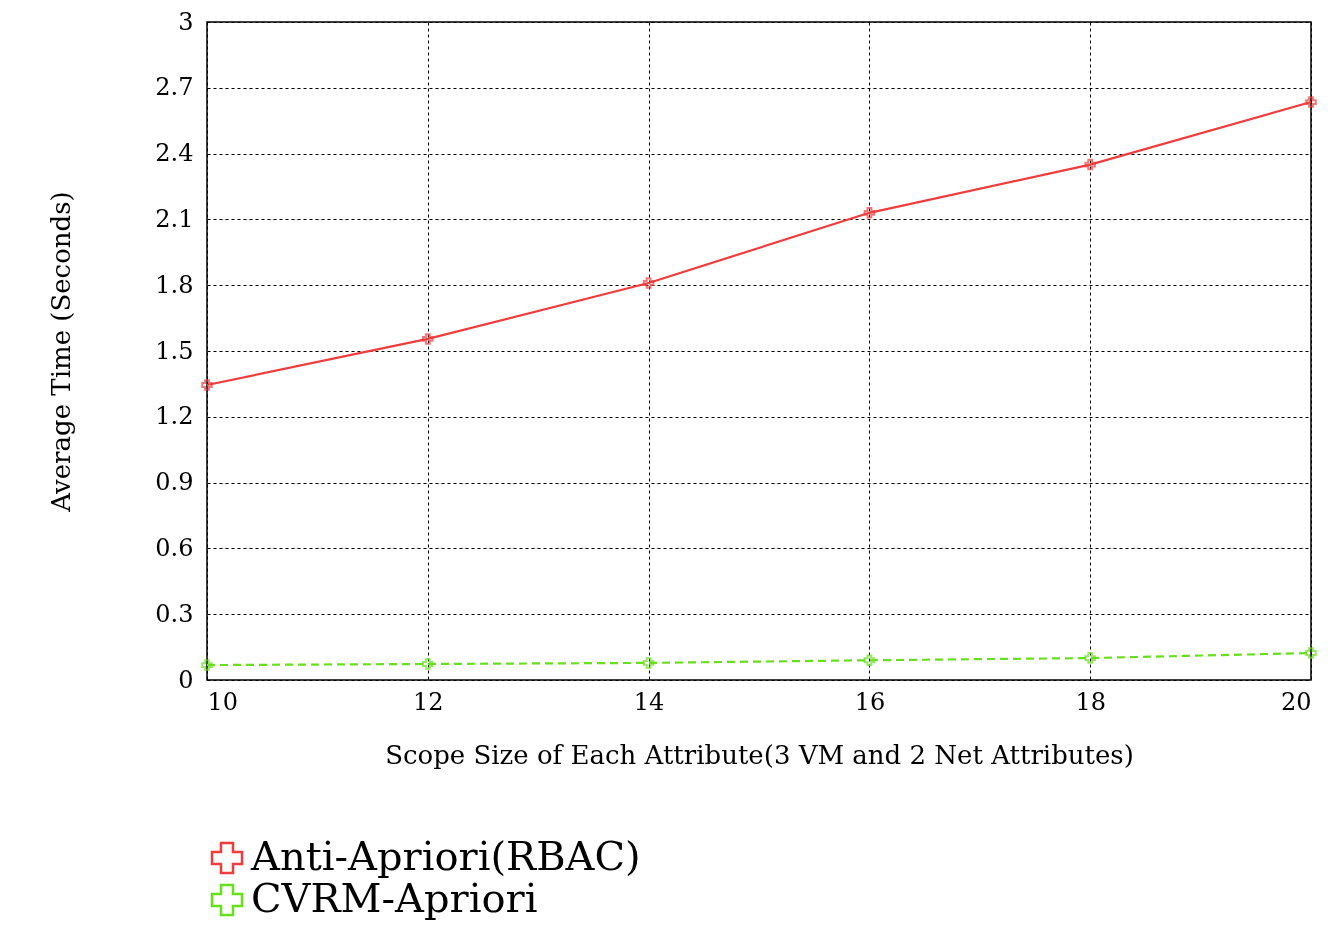 This screenshot has height=928, width=1333. Describe the element at coordinates (174, 350) in the screenshot. I see `y-tick-label: 1.5` at that location.